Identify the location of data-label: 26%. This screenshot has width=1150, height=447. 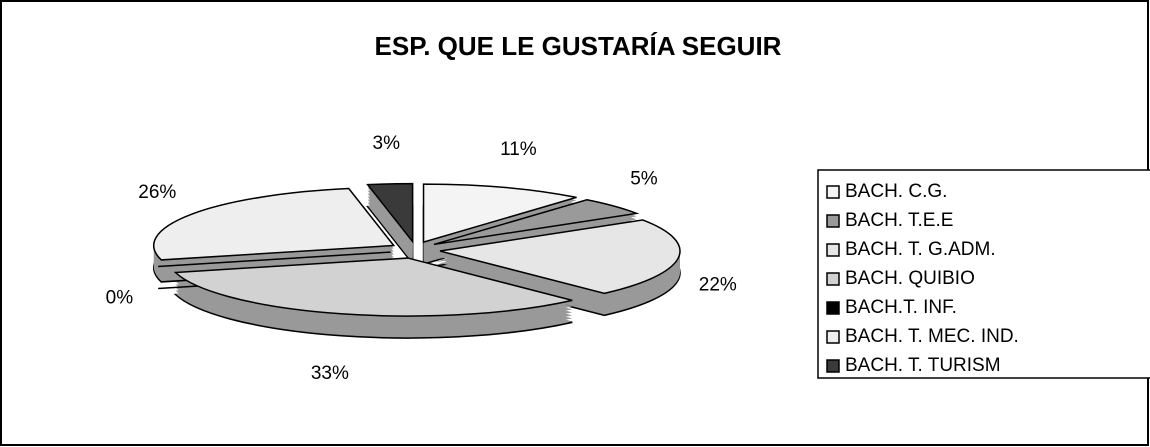
(157, 192).